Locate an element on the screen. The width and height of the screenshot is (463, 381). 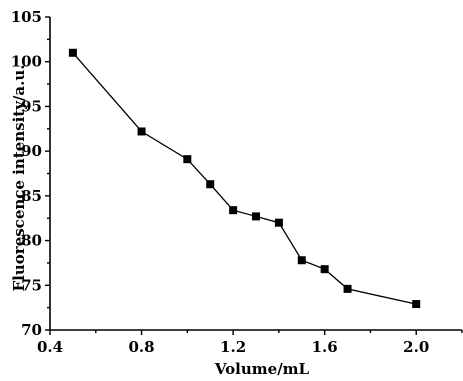
y-tick-label: 70 is located at coordinates (31, 330).